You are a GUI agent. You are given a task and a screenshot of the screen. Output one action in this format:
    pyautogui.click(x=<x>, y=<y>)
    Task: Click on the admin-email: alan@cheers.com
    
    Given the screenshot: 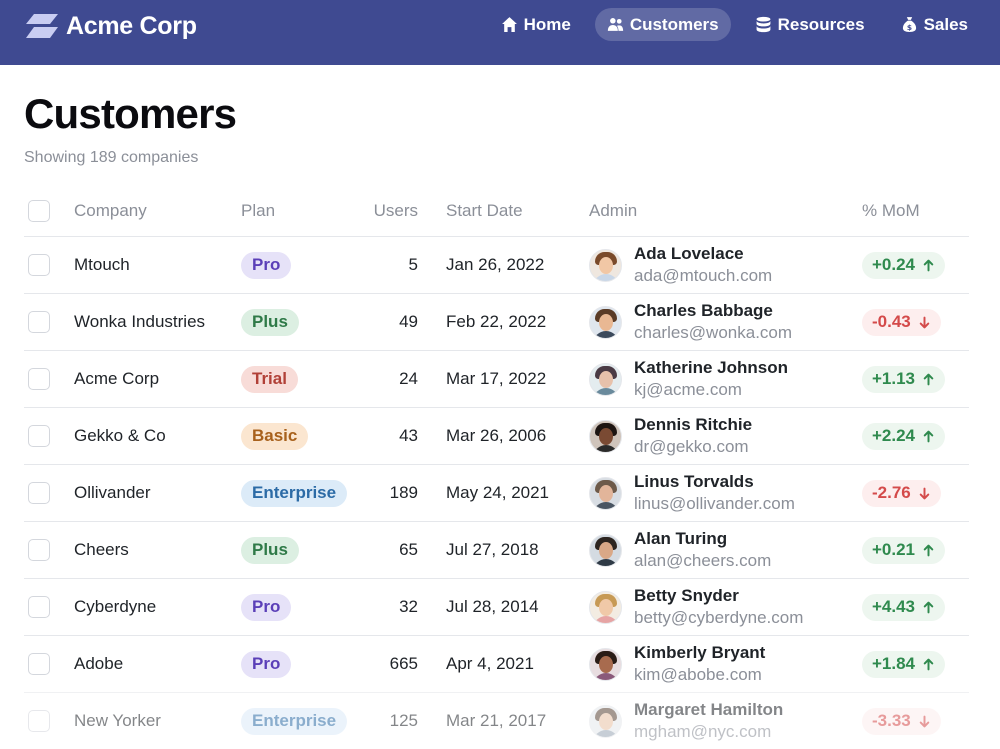 What is the action you would take?
    pyautogui.click(x=703, y=560)
    